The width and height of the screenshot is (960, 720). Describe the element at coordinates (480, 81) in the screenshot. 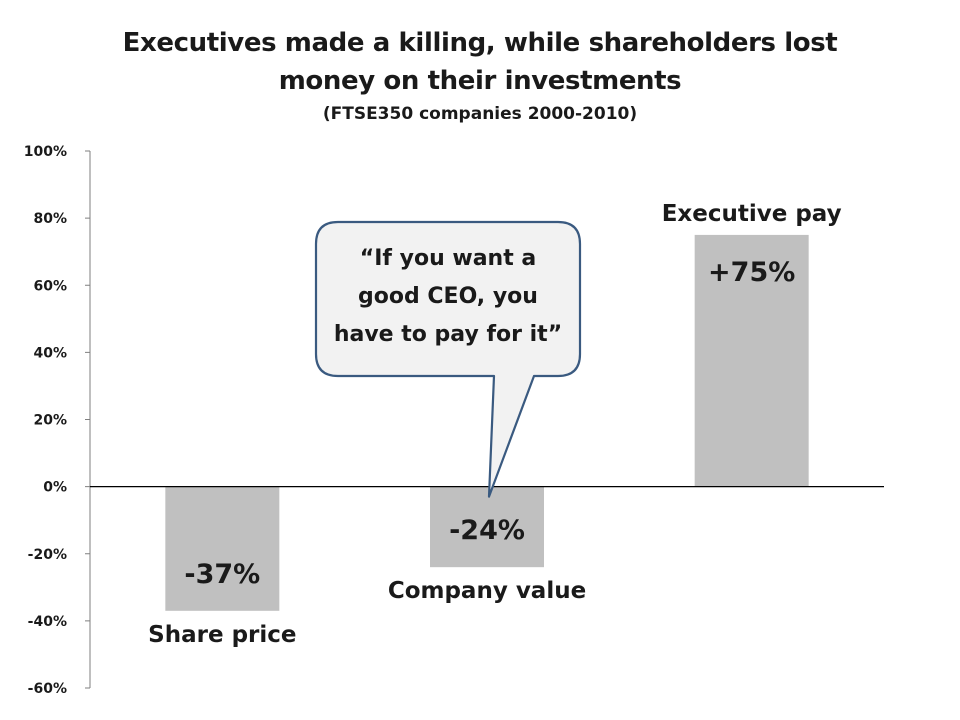

I see `chart-title-line-2: money on their investments` at that location.